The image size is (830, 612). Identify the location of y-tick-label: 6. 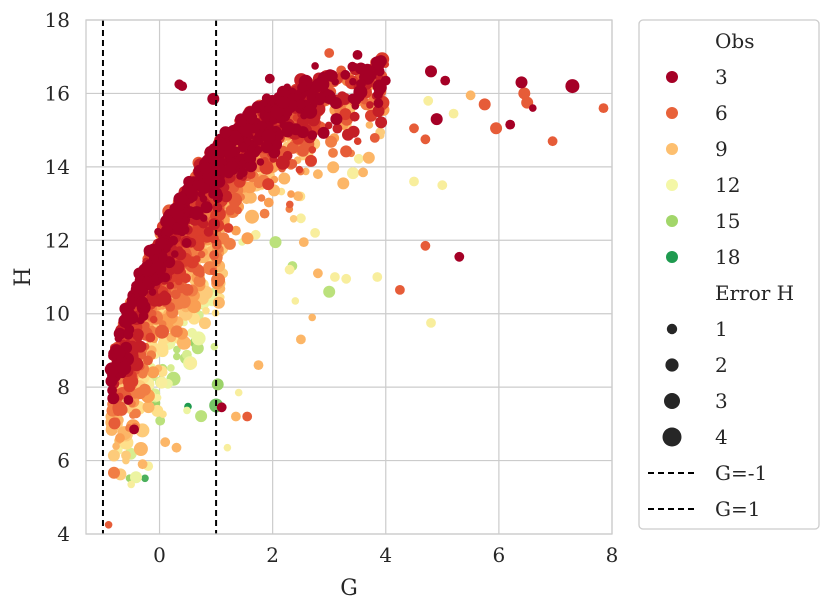
(63, 461).